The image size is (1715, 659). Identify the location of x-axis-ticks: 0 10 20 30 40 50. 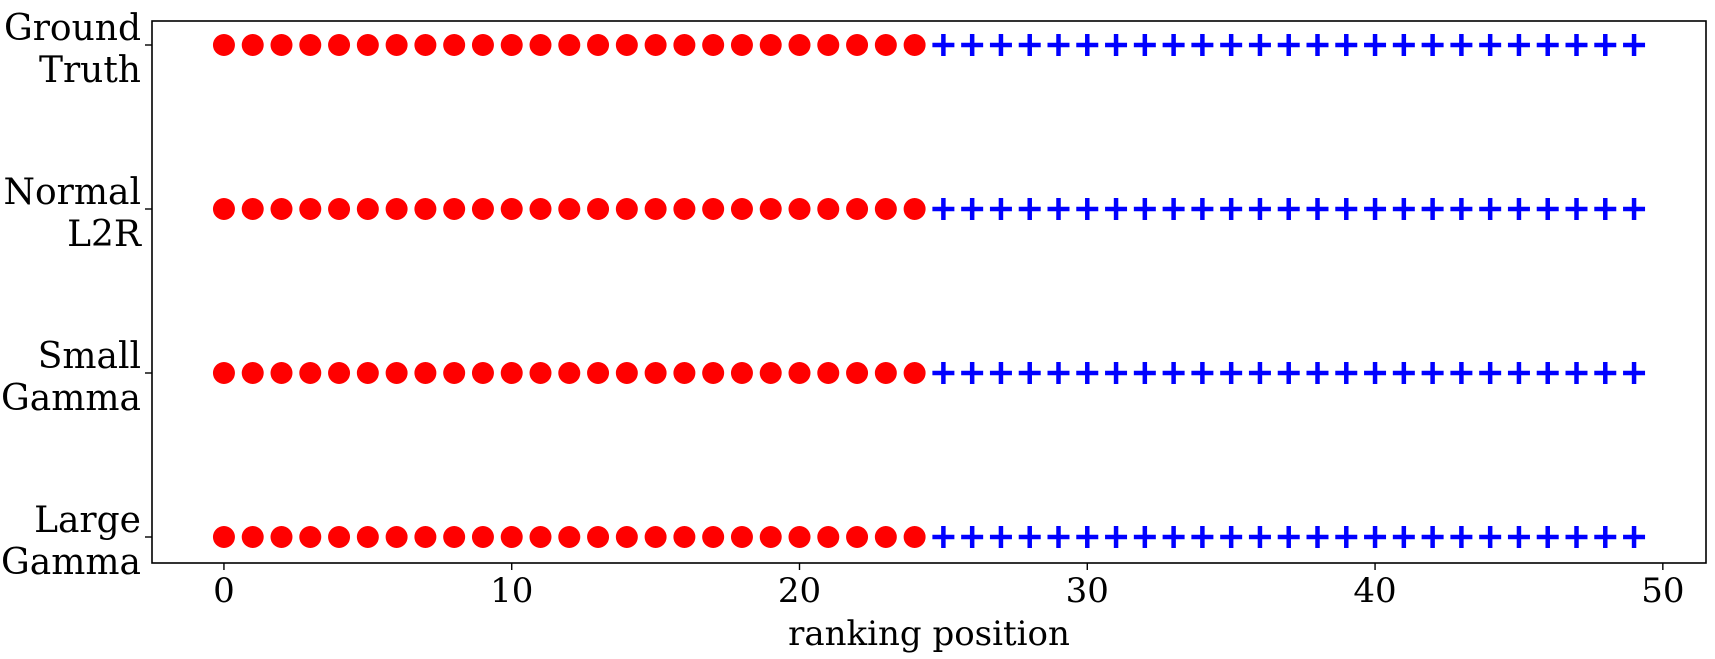
(948, 587).